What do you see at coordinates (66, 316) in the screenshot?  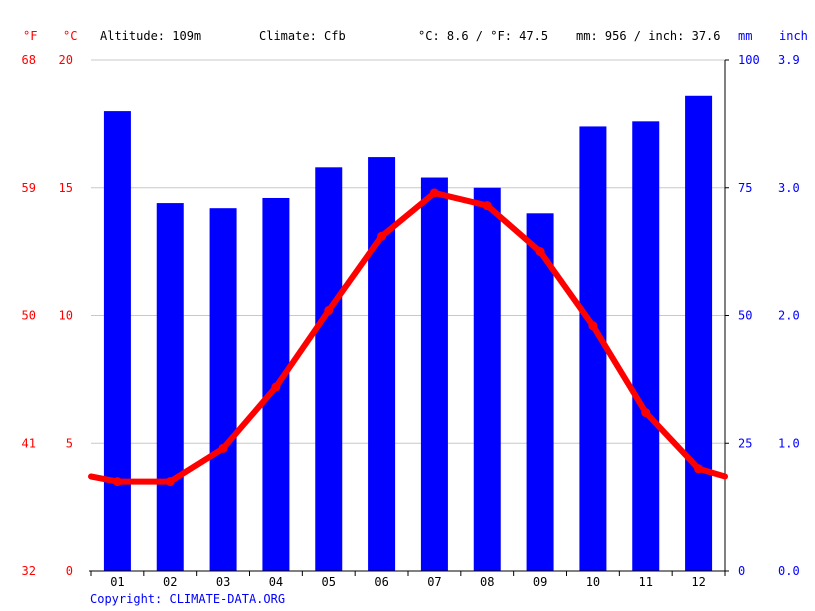 I see `celsius-tick-label: 10` at bounding box center [66, 316].